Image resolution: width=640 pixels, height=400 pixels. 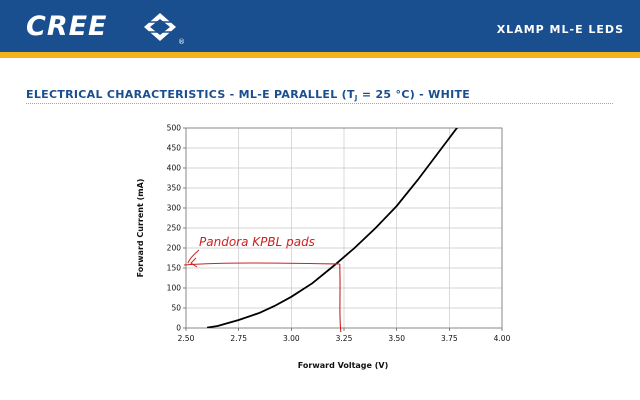 What do you see at coordinates (343, 365) in the screenshot?
I see `x-axis-title: Forward Voltage (V)` at bounding box center [343, 365].